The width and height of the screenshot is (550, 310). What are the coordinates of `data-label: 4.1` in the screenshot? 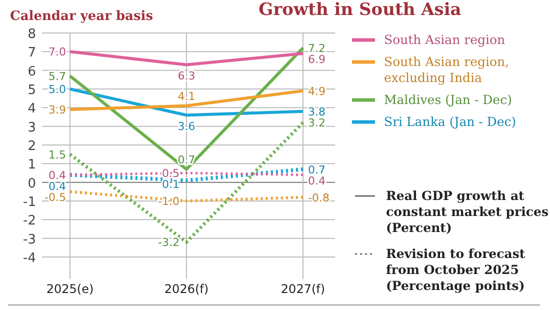 It's located at (187, 96).